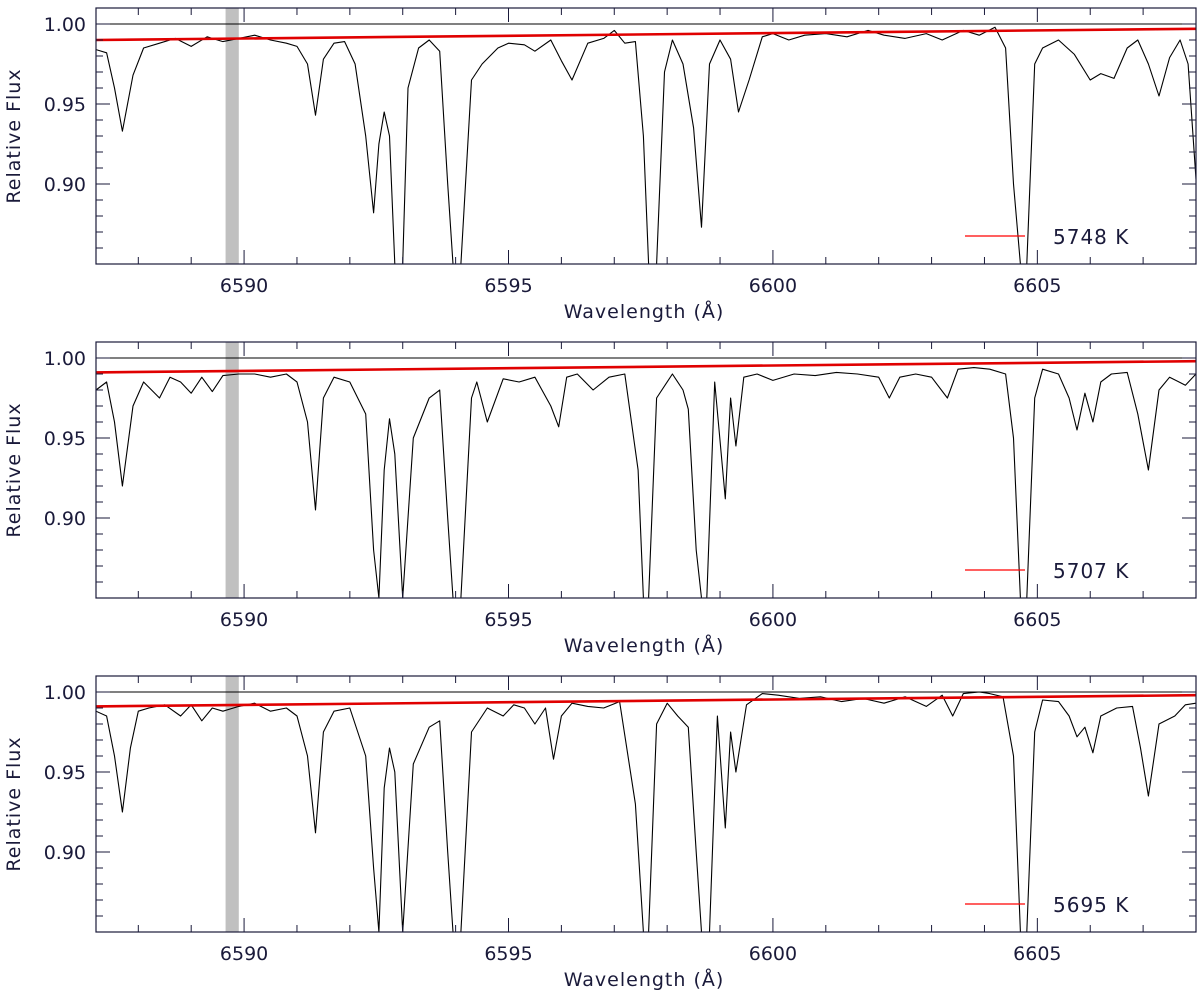  What do you see at coordinates (1091, 905) in the screenshot?
I see `legend-label: 5695 K` at bounding box center [1091, 905].